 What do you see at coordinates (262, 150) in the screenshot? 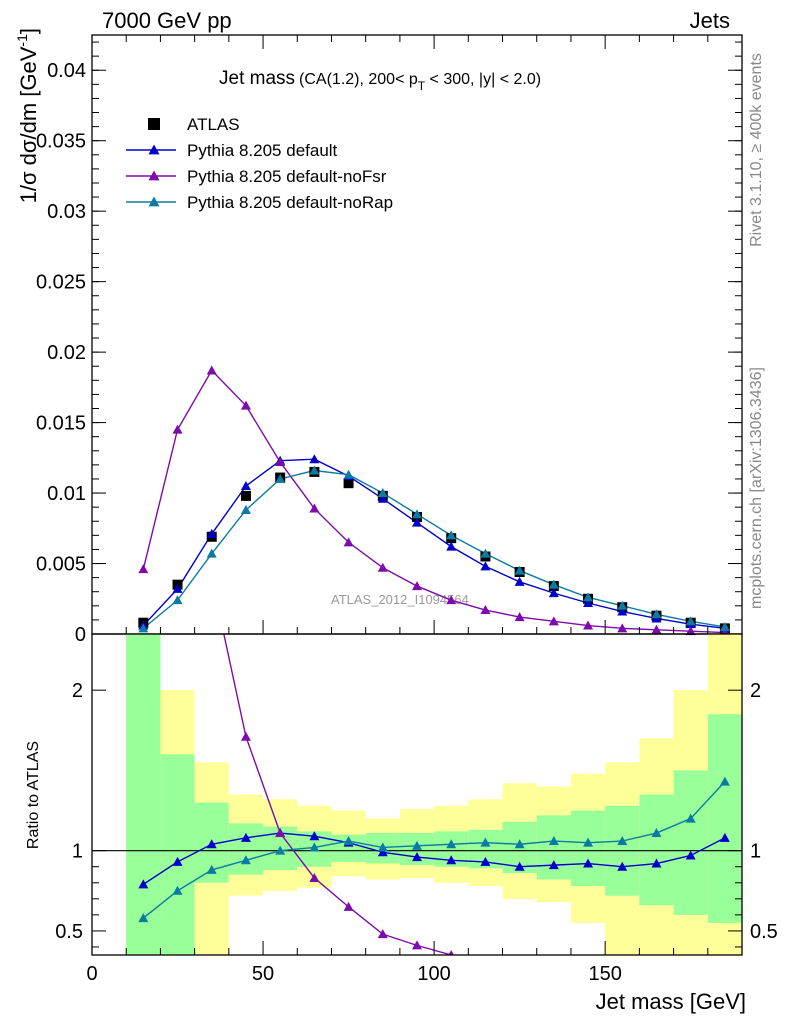
I see `legend-label-default: Pythia 8.205 default` at bounding box center [262, 150].